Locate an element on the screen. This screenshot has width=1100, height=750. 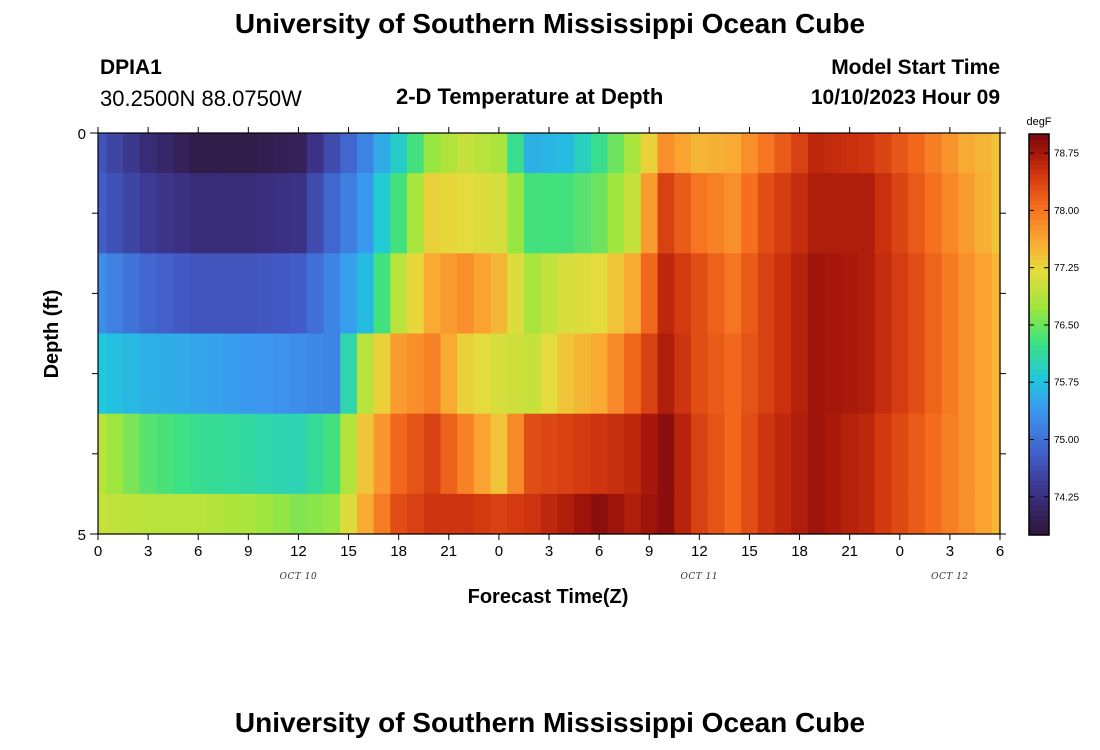
y-tick-label: 0 is located at coordinates (82, 134).